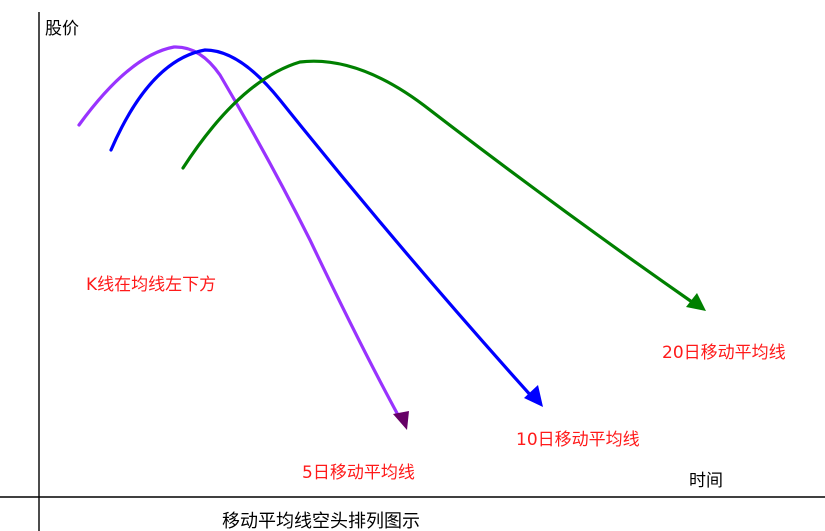  I want to click on ma20-label: 20日移动平均线, so click(724, 353).